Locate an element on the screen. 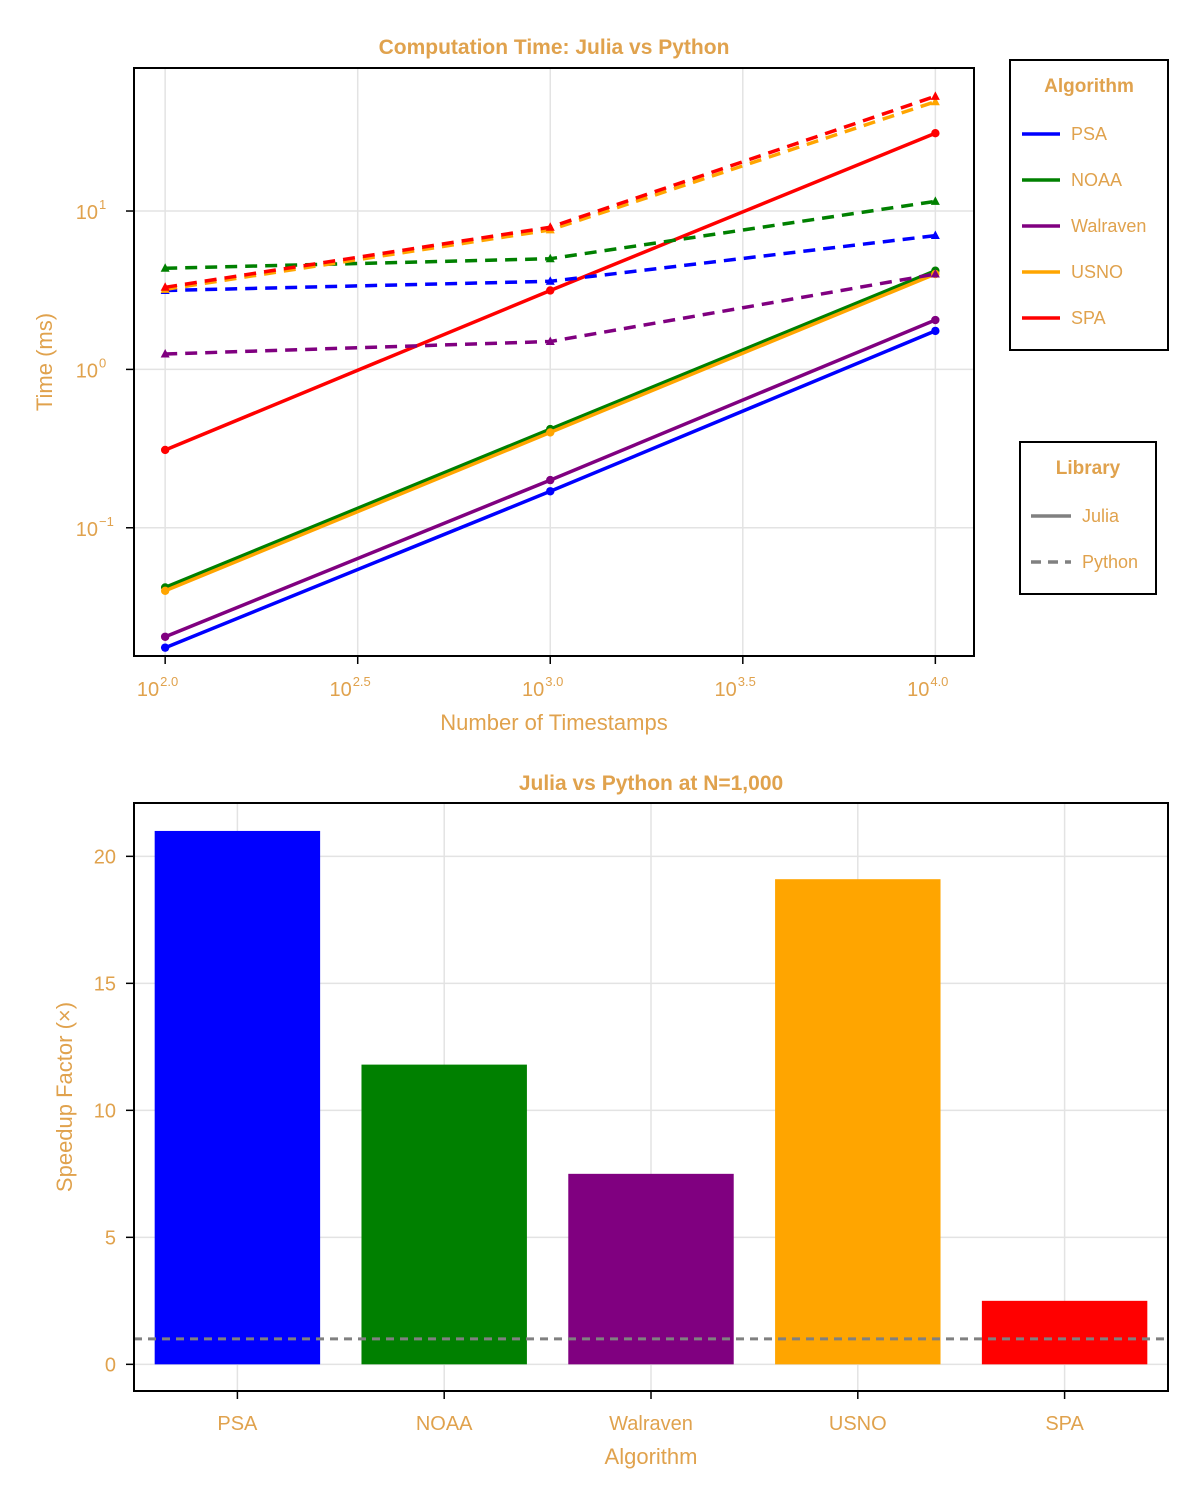 Image resolution: width=1200 pixels, height=1500 pixels. line-chart-x-tick-exponent: 2.5 is located at coordinates (362, 681).